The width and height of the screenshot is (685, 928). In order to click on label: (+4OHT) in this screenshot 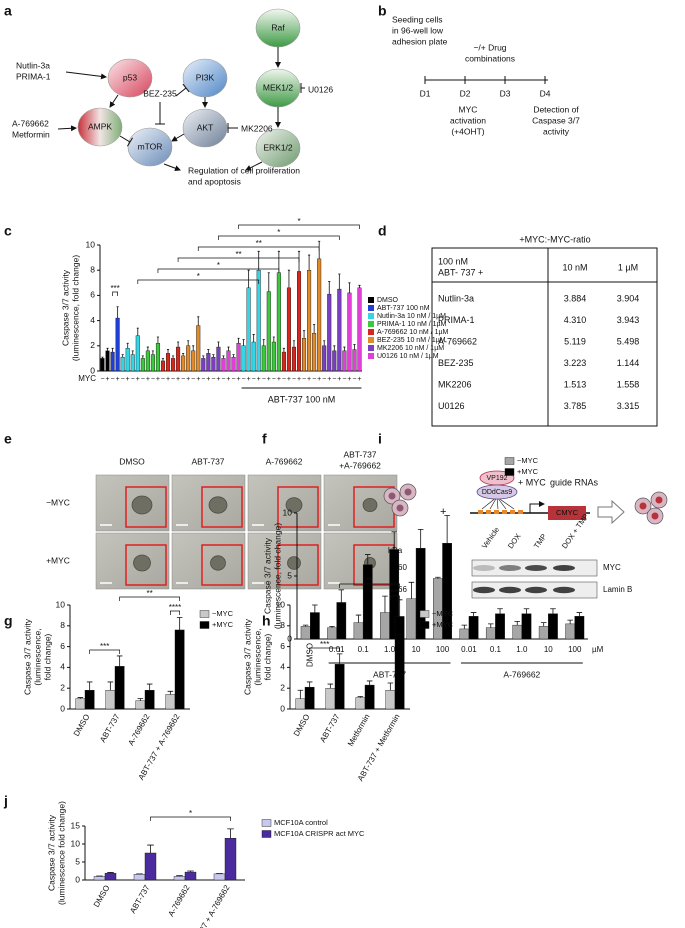, I will do `click(467, 131)`.